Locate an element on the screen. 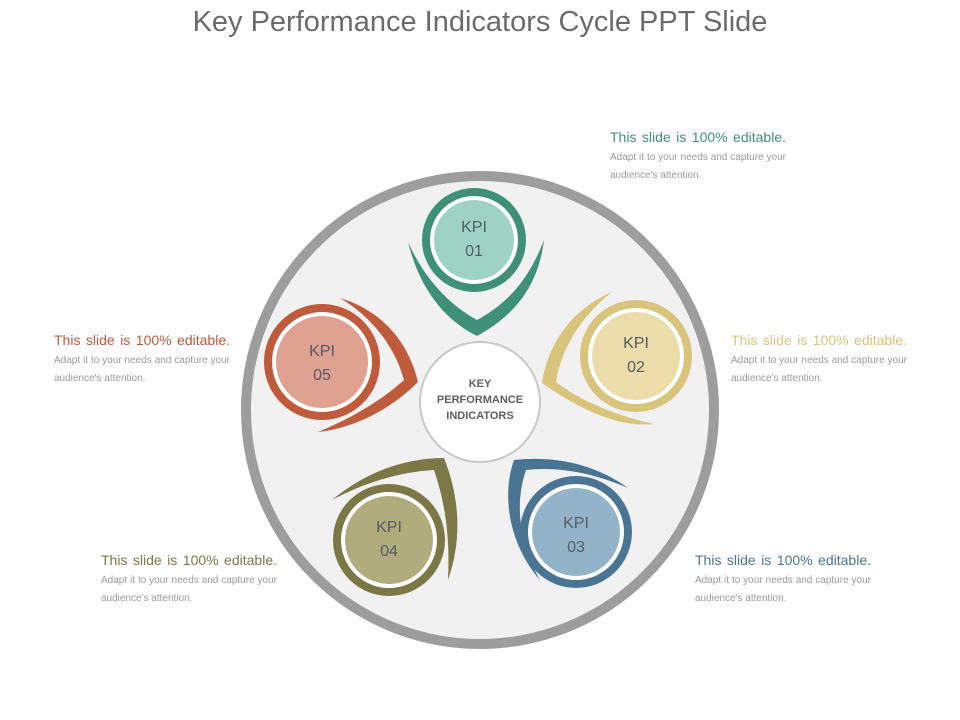 Image resolution: width=960 pixels, height=720 pixels. kpi-04-description-head: This slide is 100% editable. is located at coordinates (189, 560).